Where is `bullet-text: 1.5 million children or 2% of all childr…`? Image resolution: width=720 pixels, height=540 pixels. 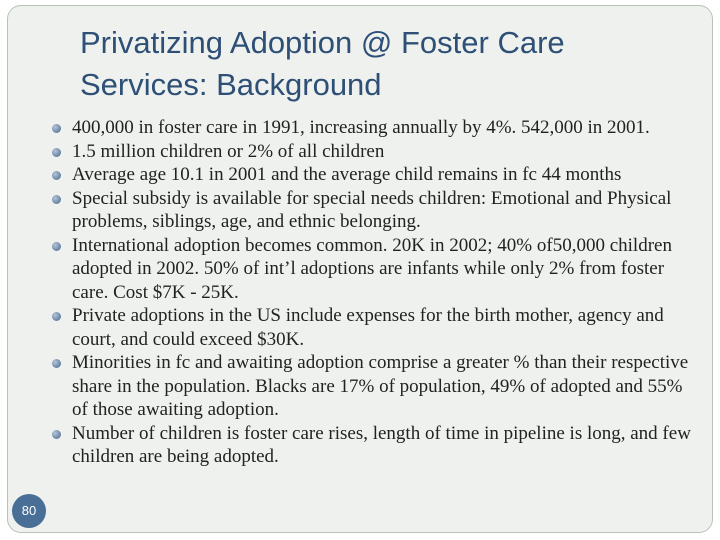 bullet-text: 1.5 million children or 2% of all childr… is located at coordinates (228, 151).